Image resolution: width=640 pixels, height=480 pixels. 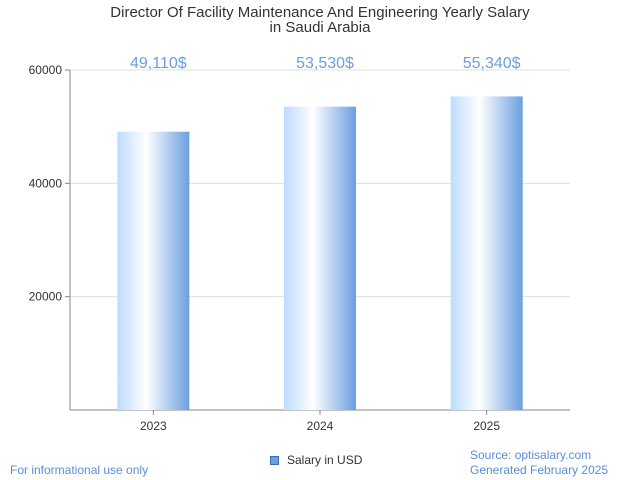 What do you see at coordinates (274, 460) in the screenshot?
I see `legend-swatch` at bounding box center [274, 460].